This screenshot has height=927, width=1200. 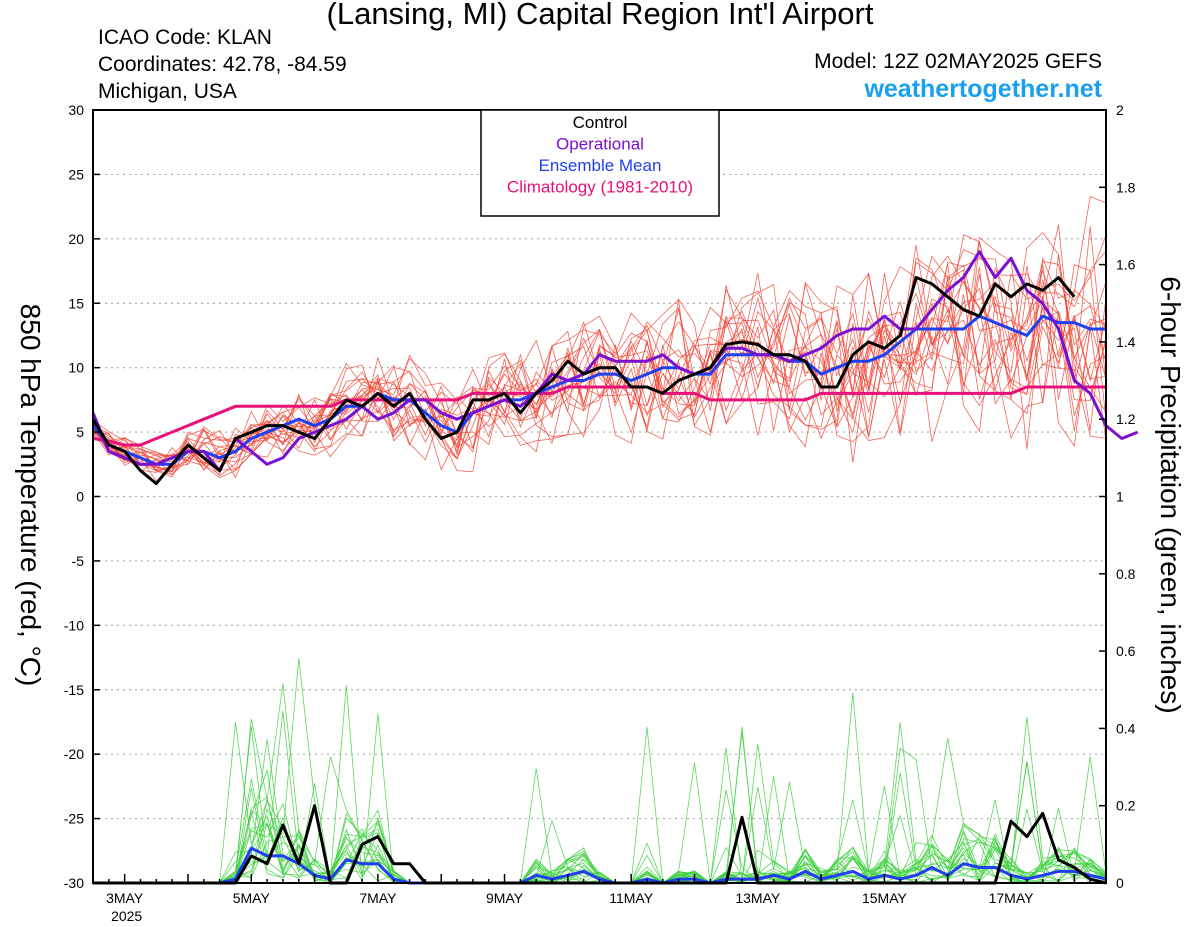 What do you see at coordinates (1126, 651) in the screenshot?
I see `y2-tick-label: 0.6` at bounding box center [1126, 651].